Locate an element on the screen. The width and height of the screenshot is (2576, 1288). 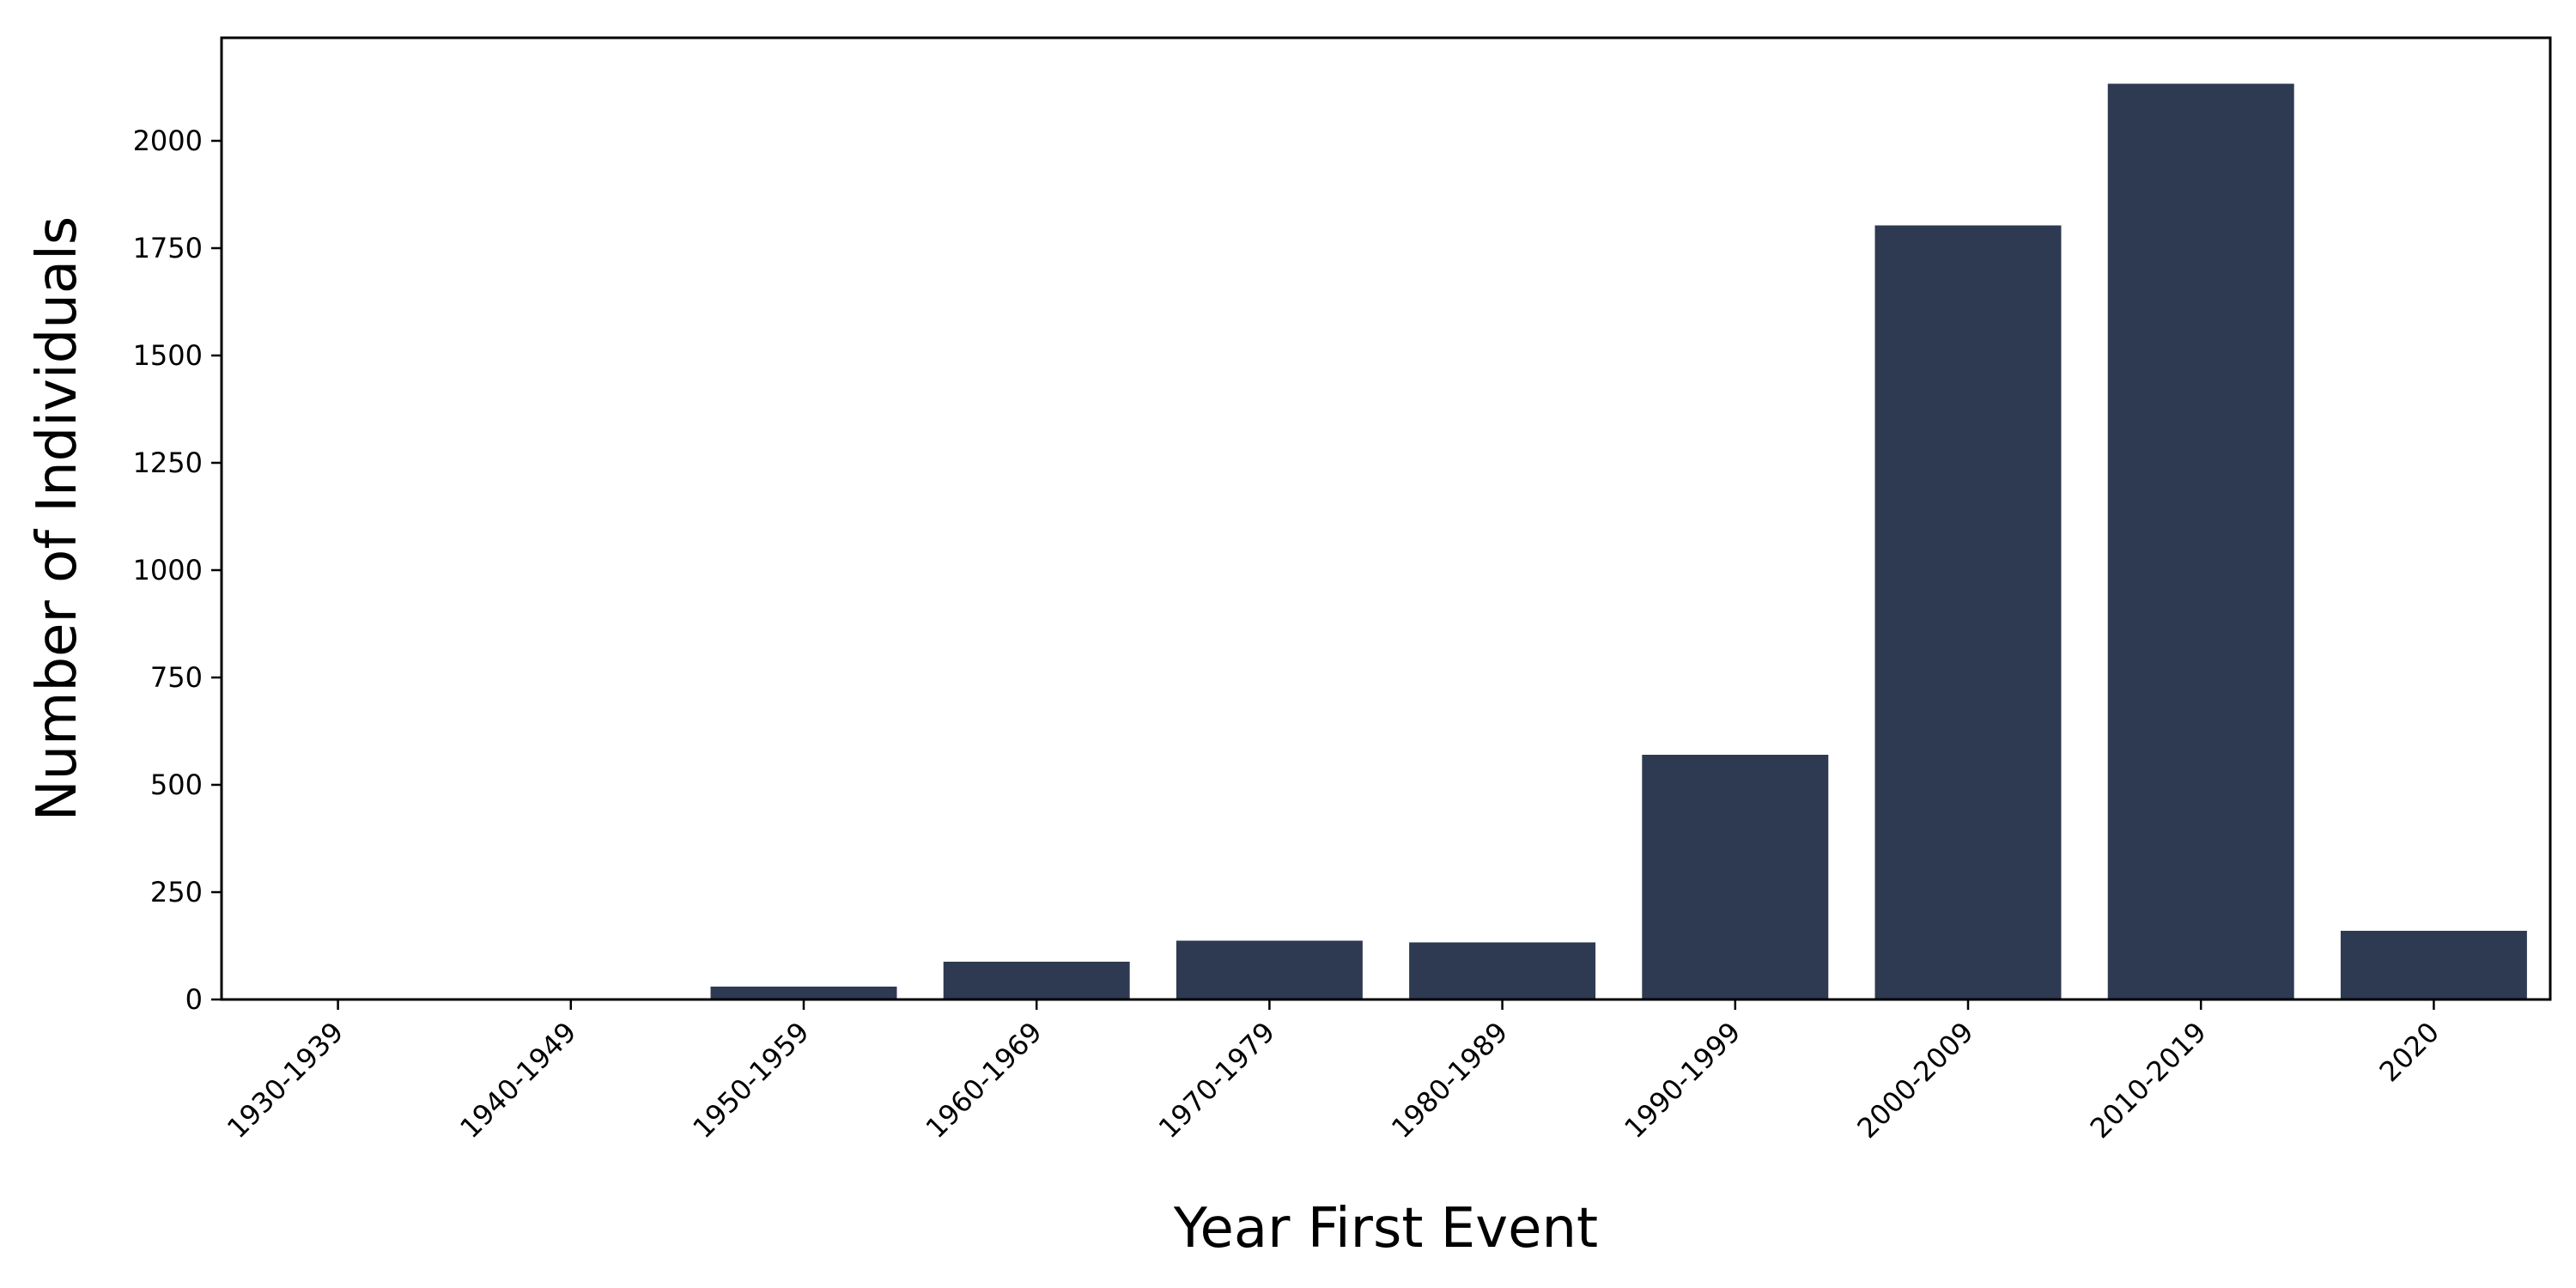
x-tick-label: 1970-1979 is located at coordinates (1217, 1080).